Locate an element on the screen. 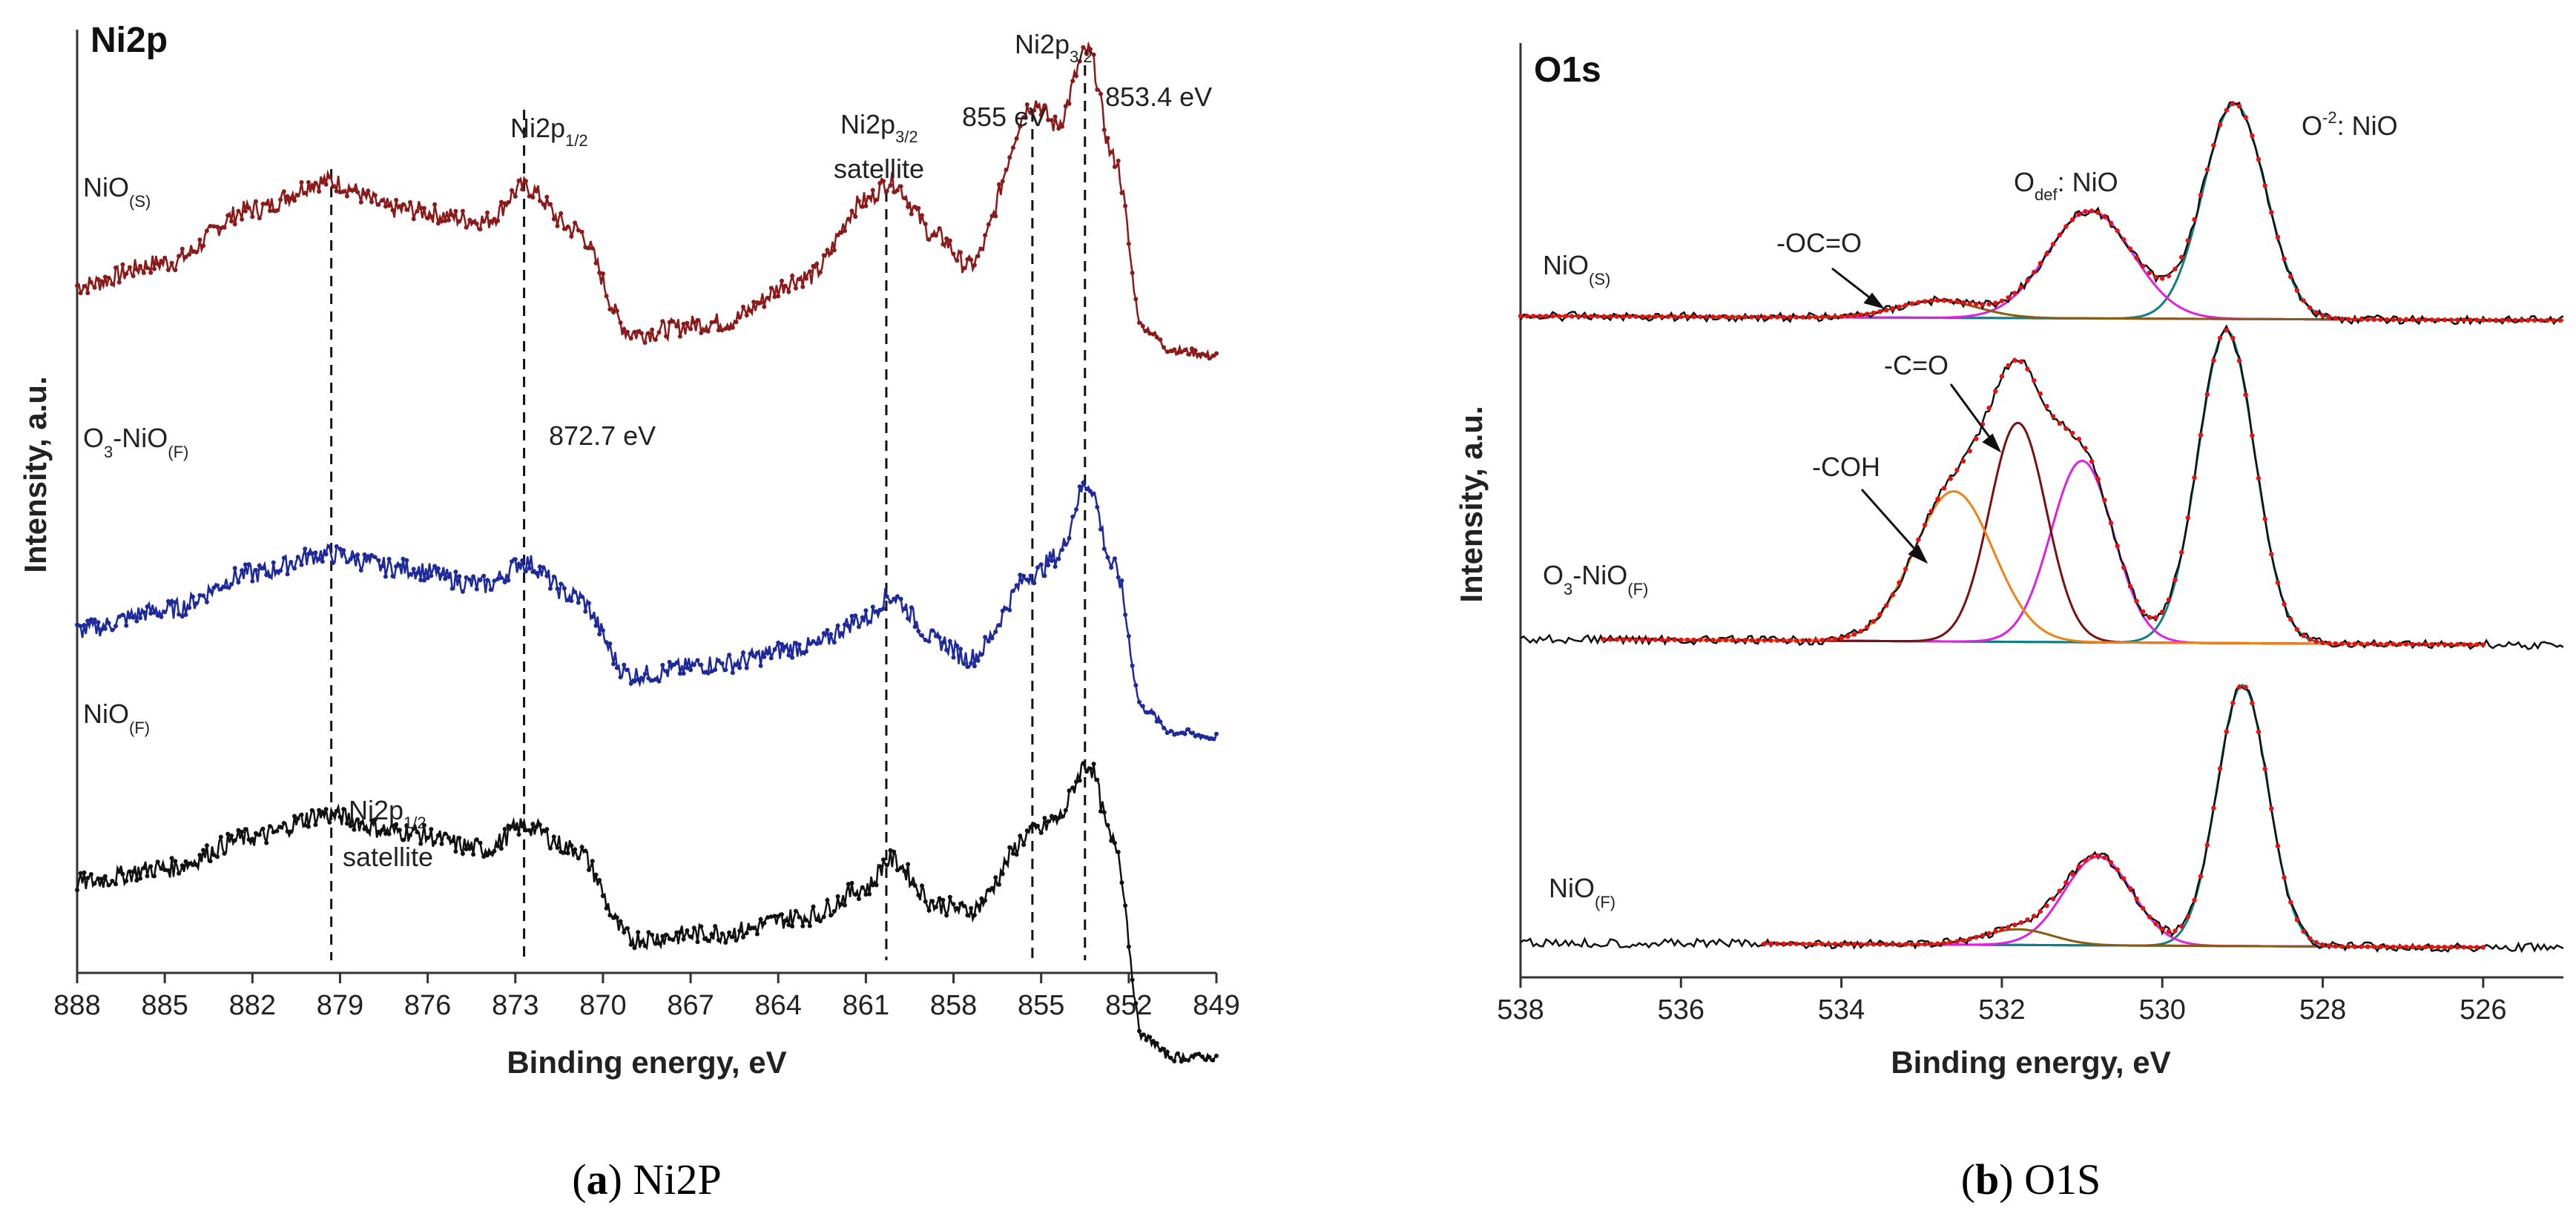  component-o-2-nio is located at coordinates (2042, 212).